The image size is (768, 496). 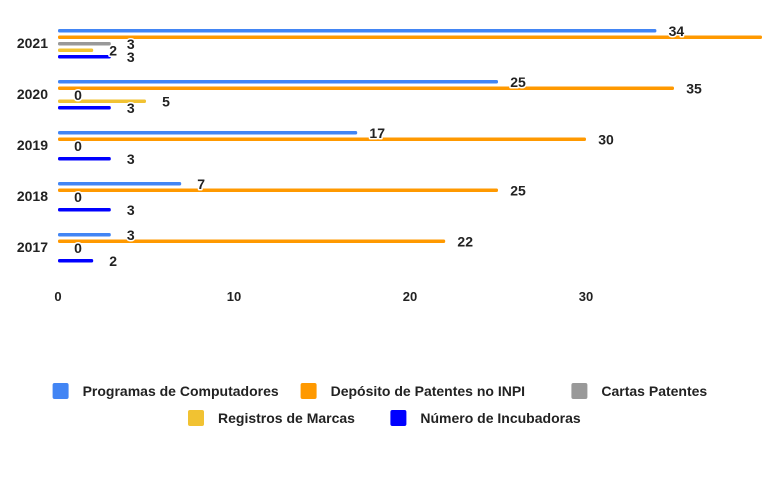 I want to click on x-tick-0: 0, so click(x=57, y=296).